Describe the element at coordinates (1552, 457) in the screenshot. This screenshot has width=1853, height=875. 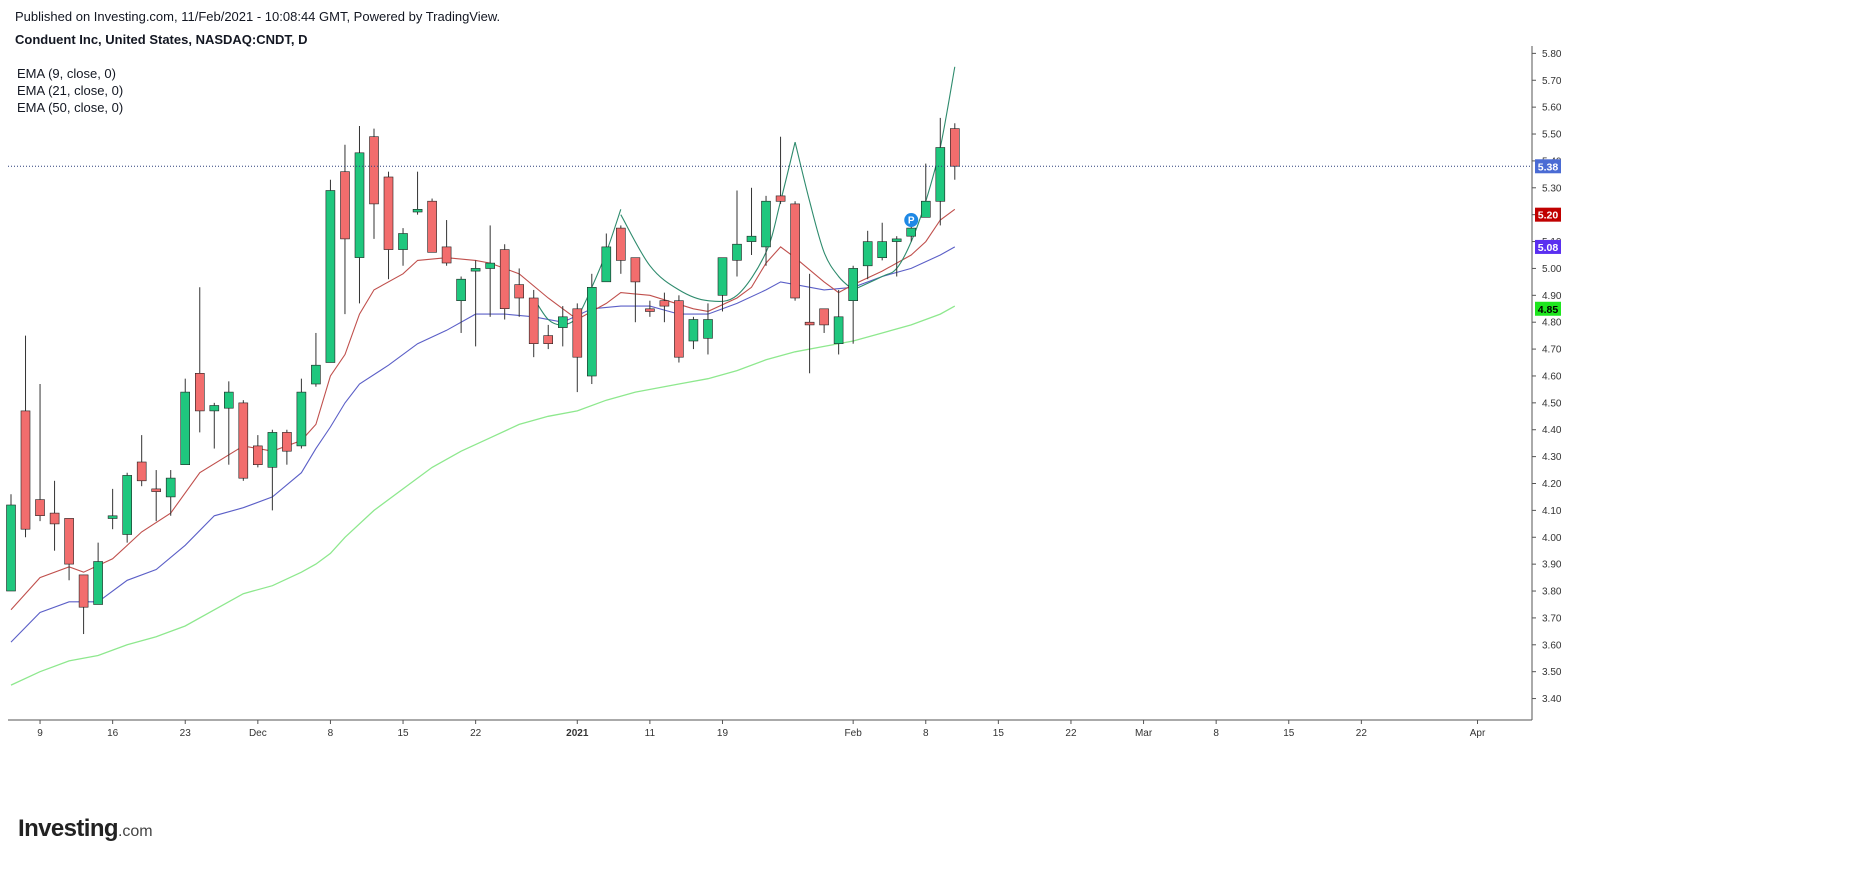
I see `y-tick-label: 4.30` at that location.